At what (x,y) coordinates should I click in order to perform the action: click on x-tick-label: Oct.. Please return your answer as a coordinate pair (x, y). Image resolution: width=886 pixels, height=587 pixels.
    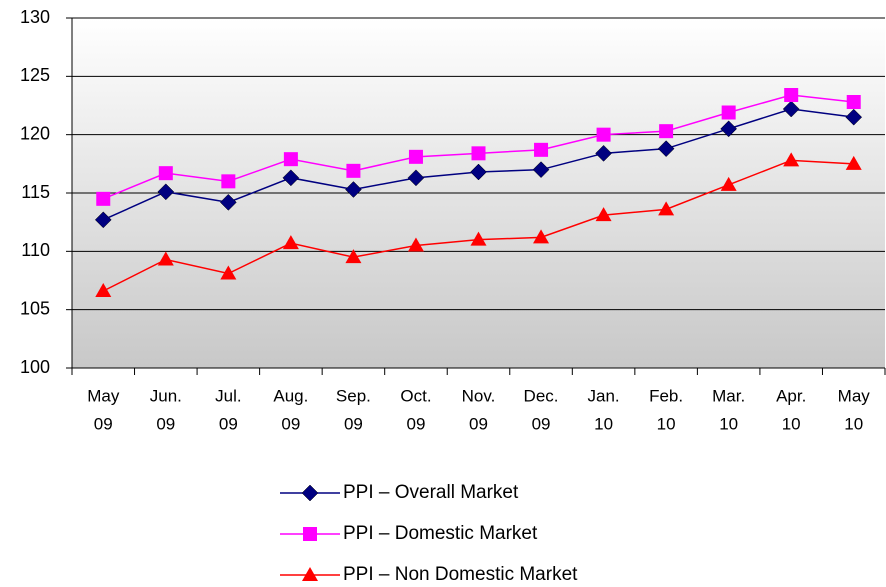
    Looking at the image, I should click on (415, 395).